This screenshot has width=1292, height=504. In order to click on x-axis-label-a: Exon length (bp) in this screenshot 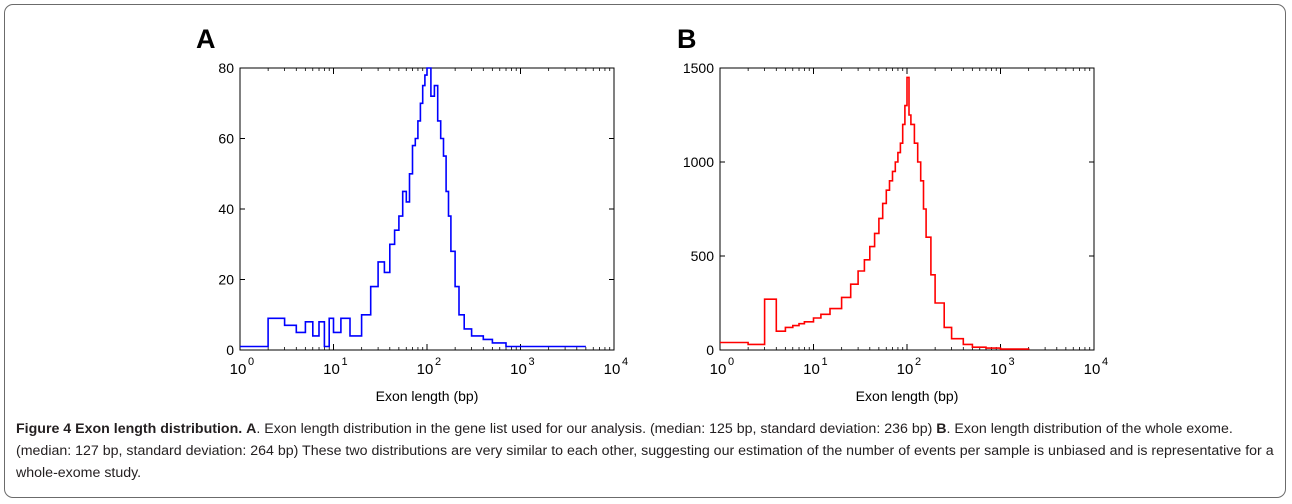, I will do `click(427, 396)`.